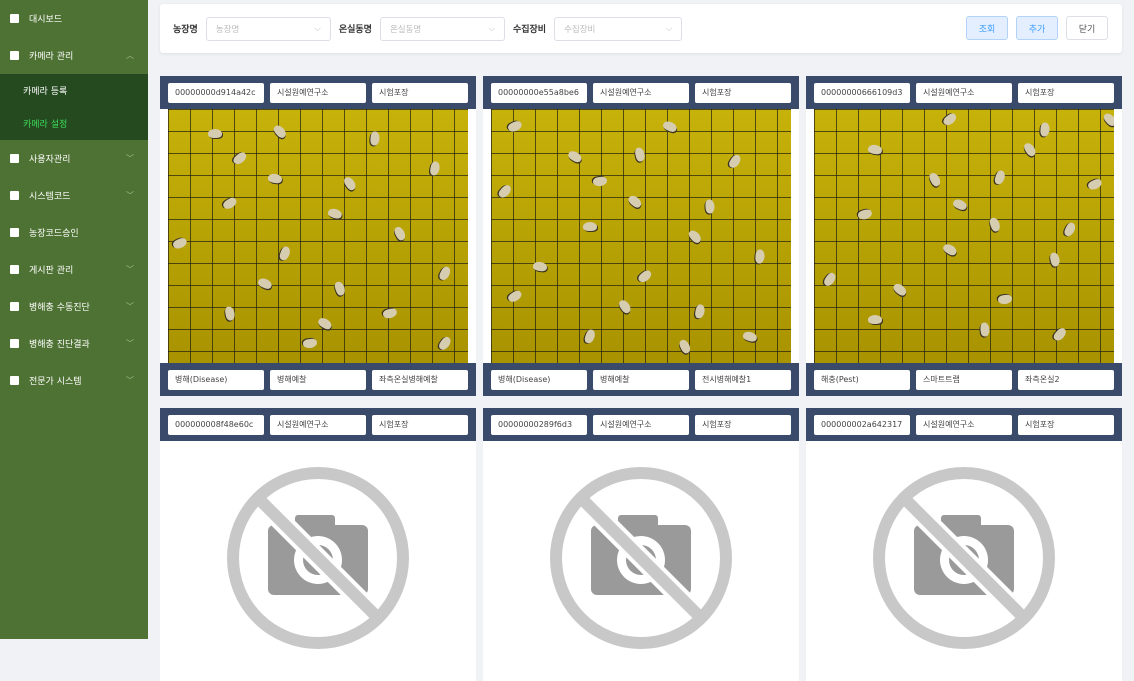 This screenshot has width=1134, height=681. I want to click on table-icon, so click(14, 306).